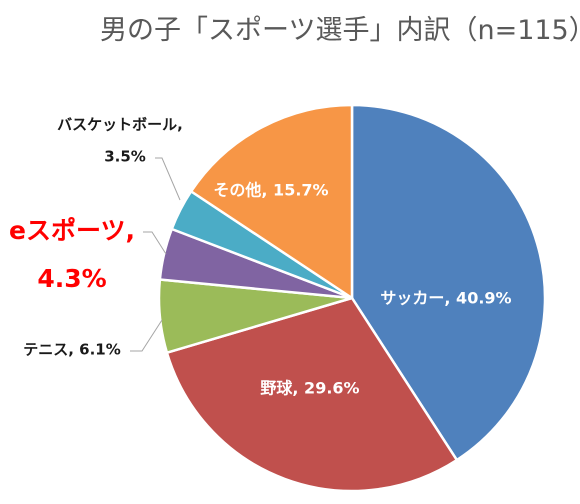 The height and width of the screenshot is (504, 580). Describe the element at coordinates (120, 125) in the screenshot. I see `data-label-name-4: バスケットボール,` at that location.